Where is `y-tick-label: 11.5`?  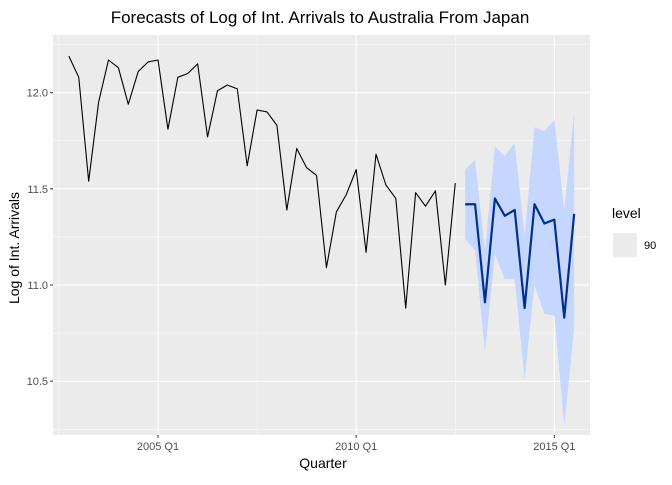 y-tick-label: 11.5 is located at coordinates (37, 190).